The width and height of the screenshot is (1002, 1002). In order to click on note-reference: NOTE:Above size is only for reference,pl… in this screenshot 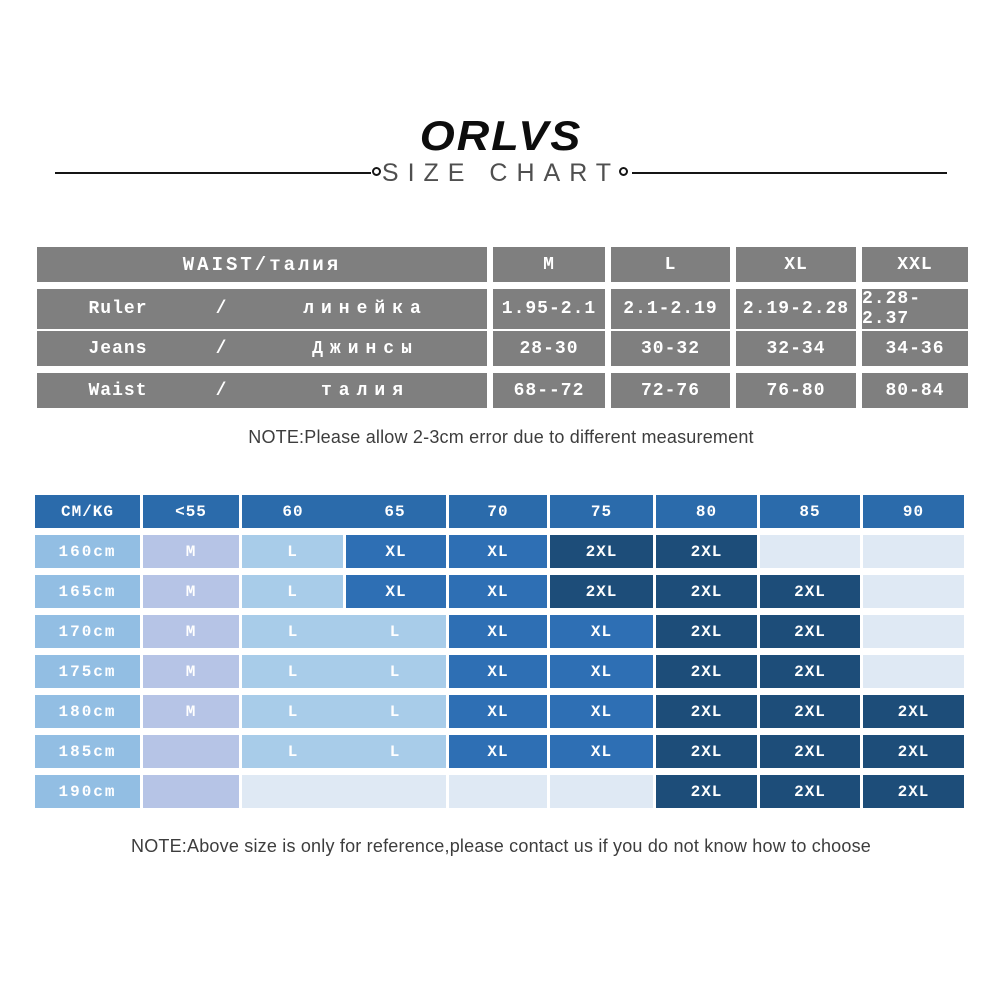, I will do `click(501, 846)`.